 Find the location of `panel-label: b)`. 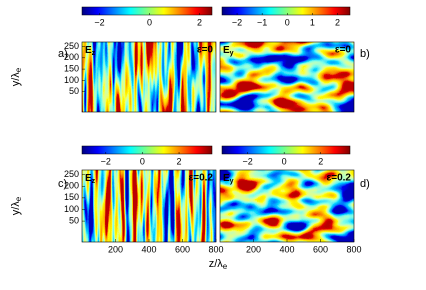

panel-label: b) is located at coordinates (365, 54).